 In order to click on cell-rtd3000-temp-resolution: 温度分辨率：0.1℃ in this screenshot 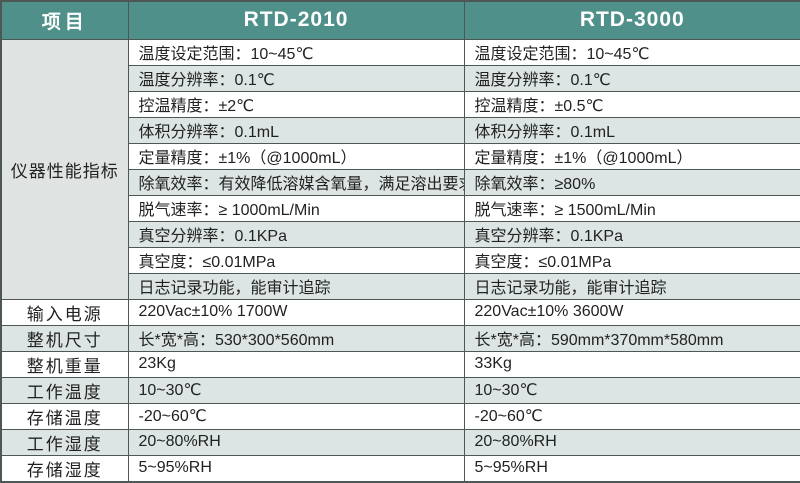, I will do `click(631, 78)`.